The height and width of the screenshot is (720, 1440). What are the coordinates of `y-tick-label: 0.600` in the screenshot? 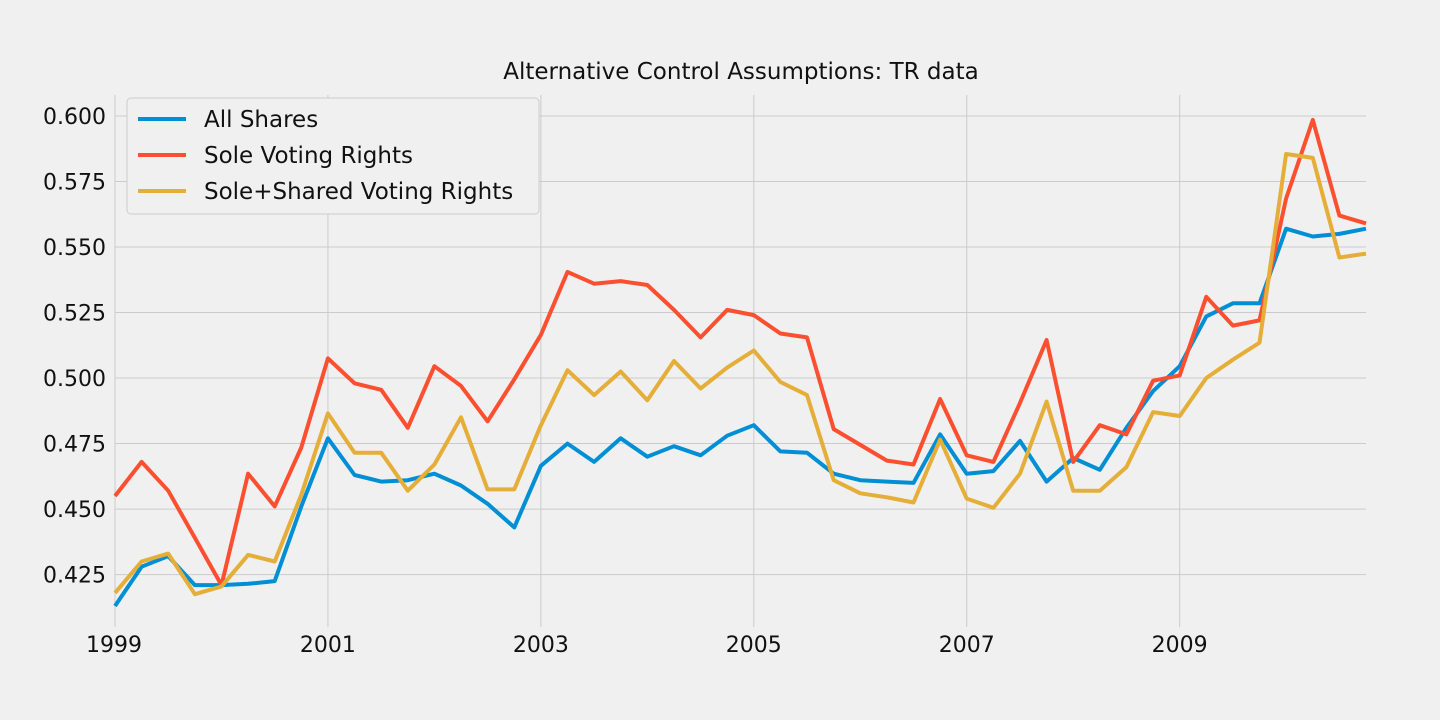 It's located at (74, 117).